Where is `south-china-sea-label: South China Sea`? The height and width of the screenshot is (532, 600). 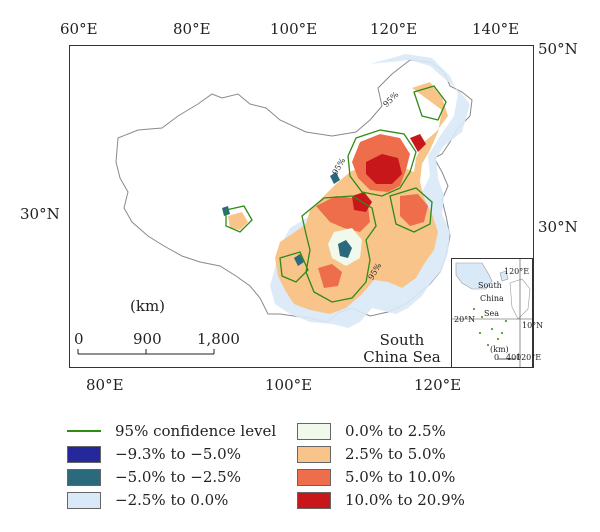 south-china-sea-label: South China Sea is located at coordinates (402, 348).